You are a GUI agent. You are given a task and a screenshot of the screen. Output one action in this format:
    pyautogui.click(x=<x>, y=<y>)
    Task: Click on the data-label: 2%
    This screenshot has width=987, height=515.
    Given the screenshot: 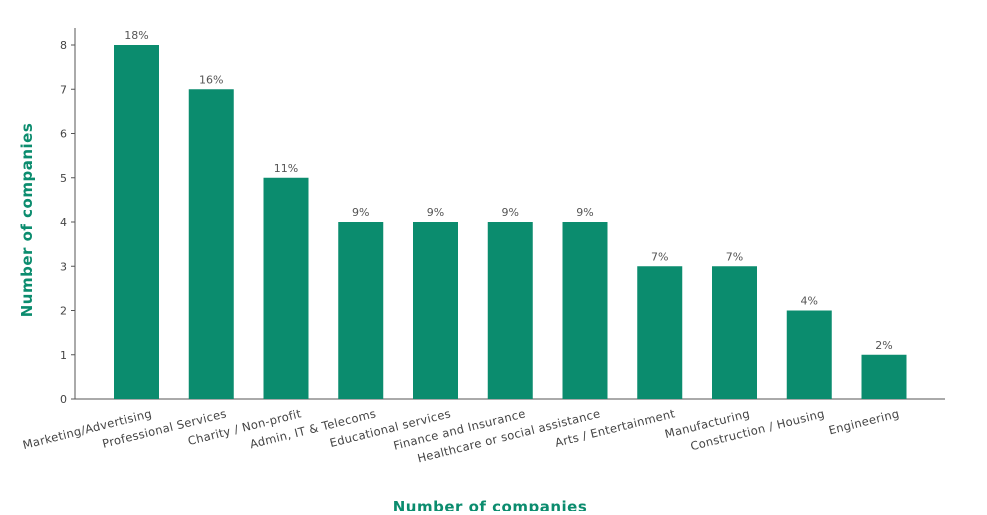 What is the action you would take?
    pyautogui.click(x=883, y=345)
    